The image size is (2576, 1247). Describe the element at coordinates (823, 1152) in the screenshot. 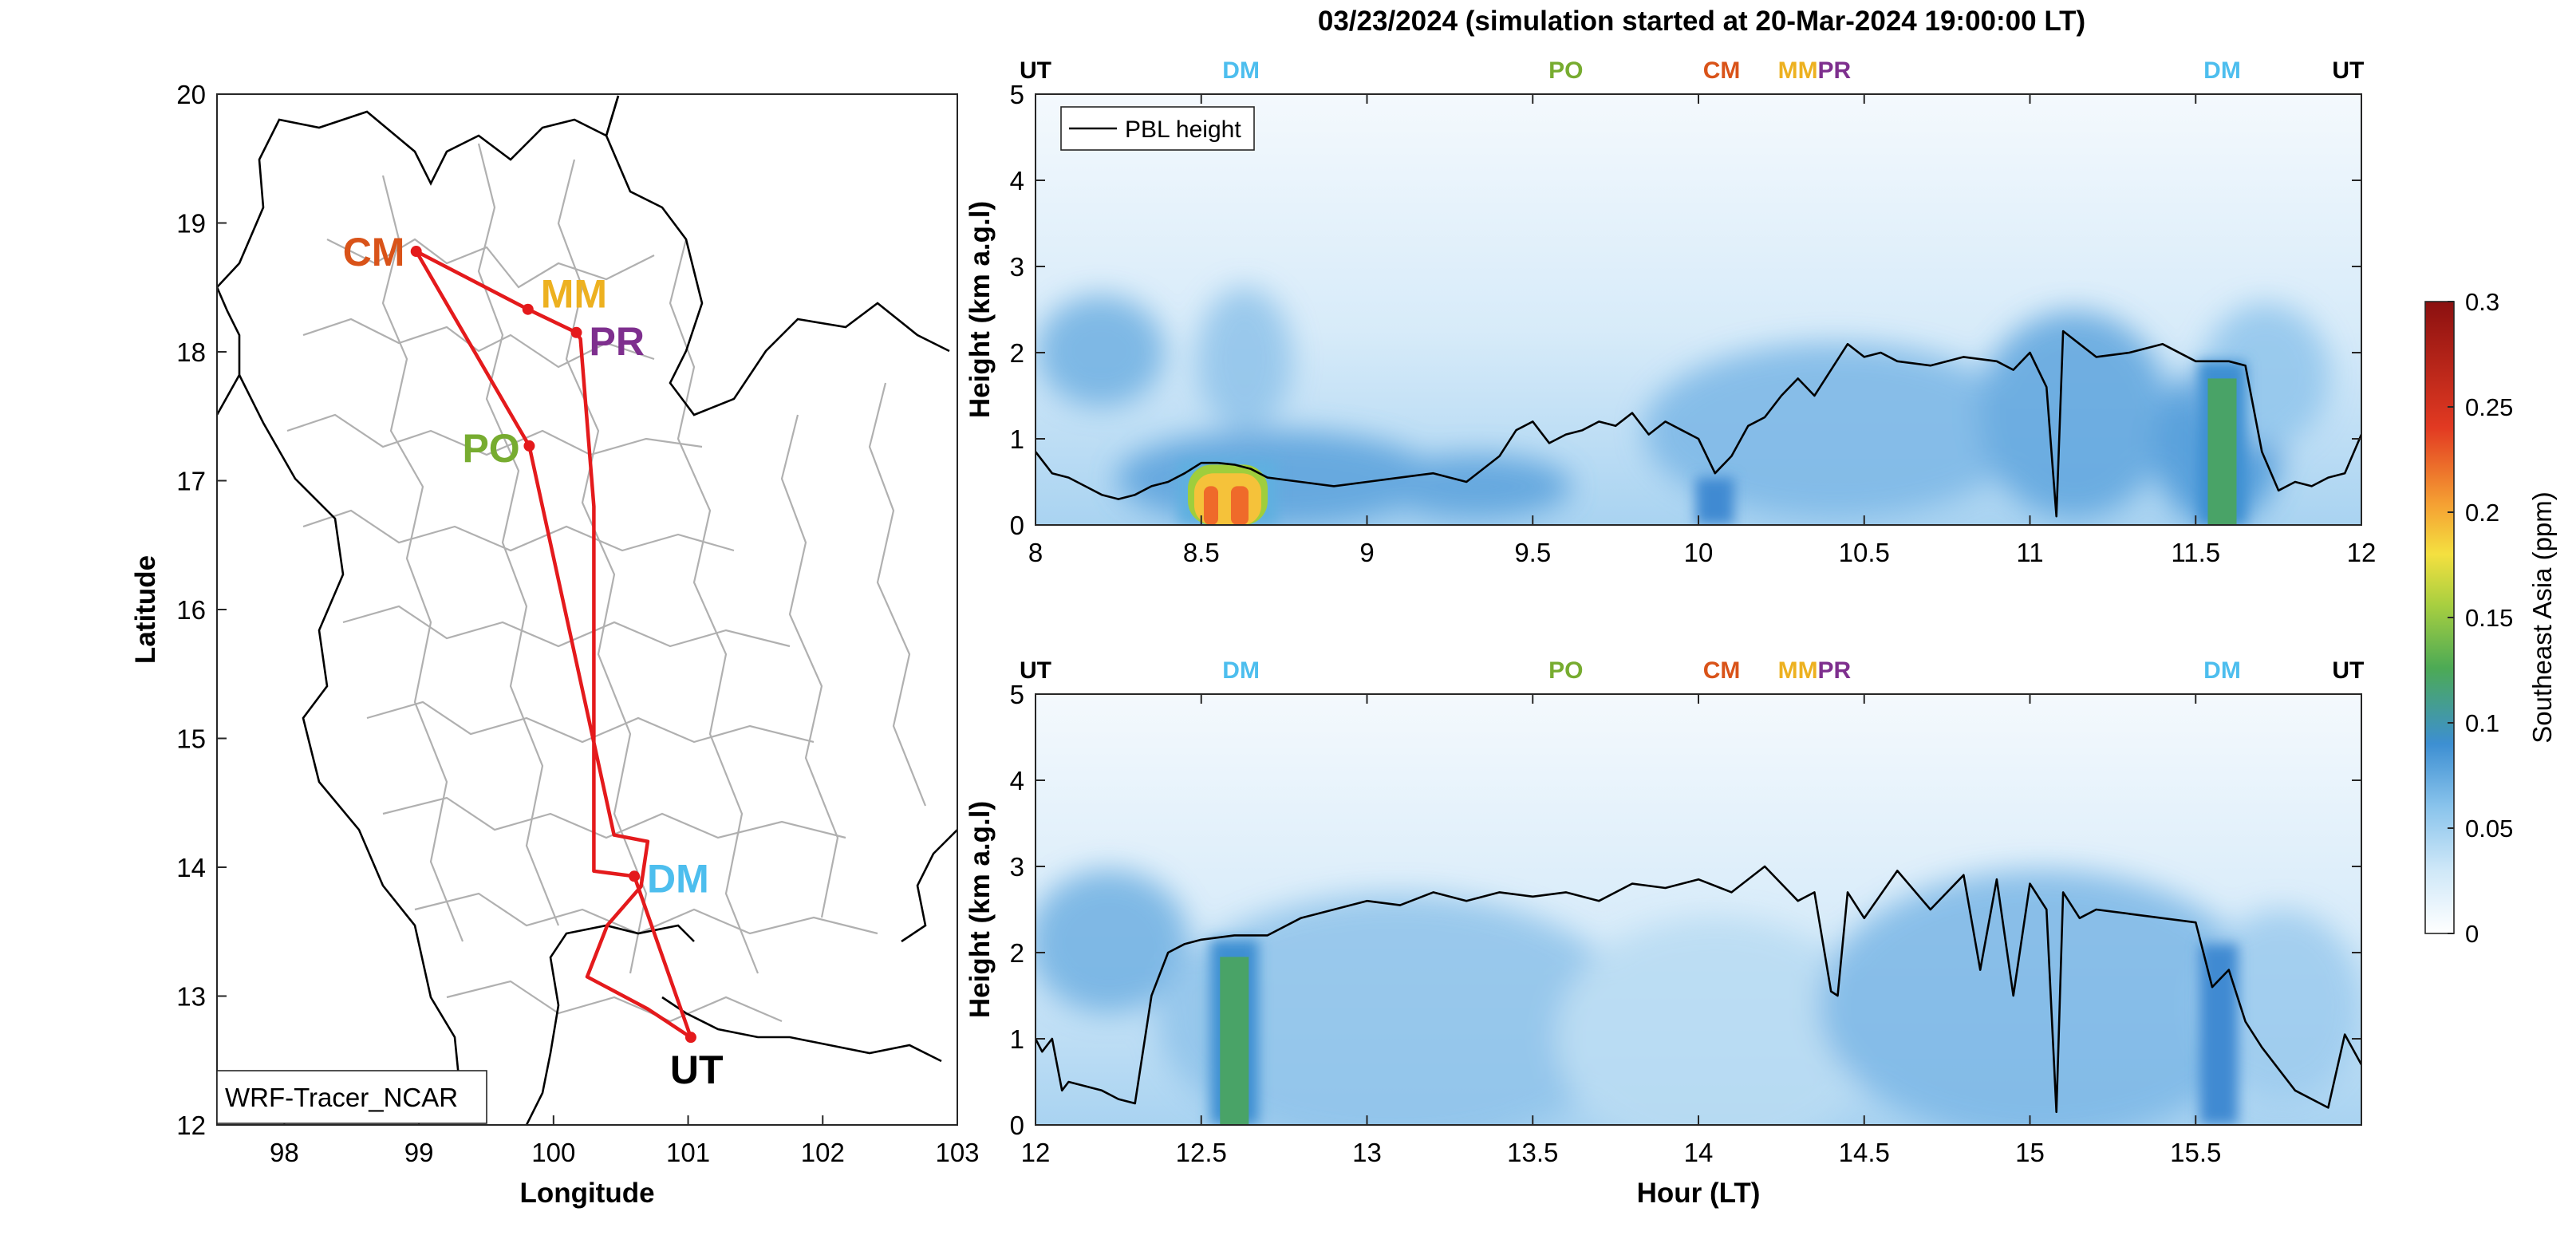

I see `map-xtick-label: 102` at that location.